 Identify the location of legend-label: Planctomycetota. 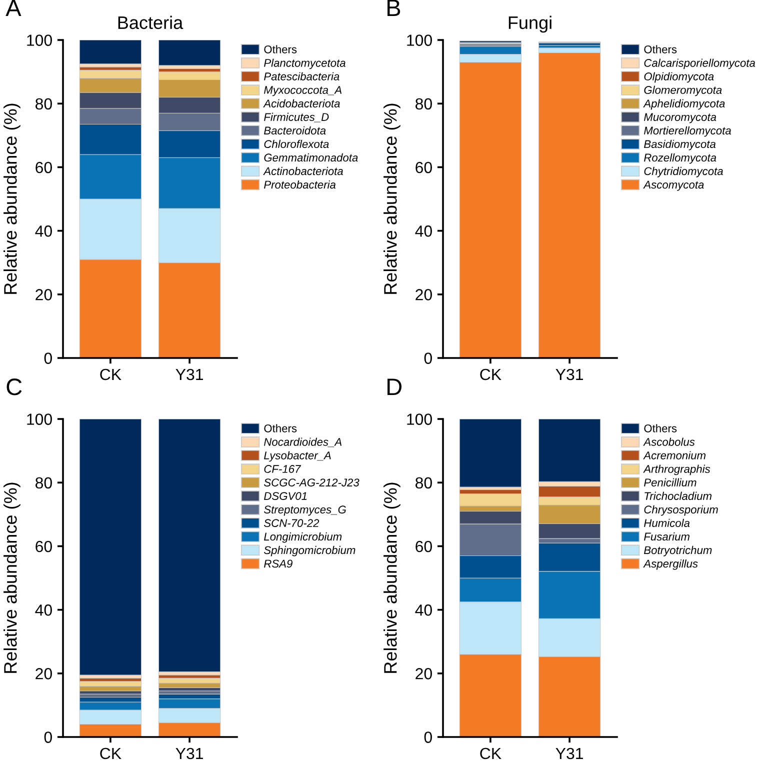
(305, 64).